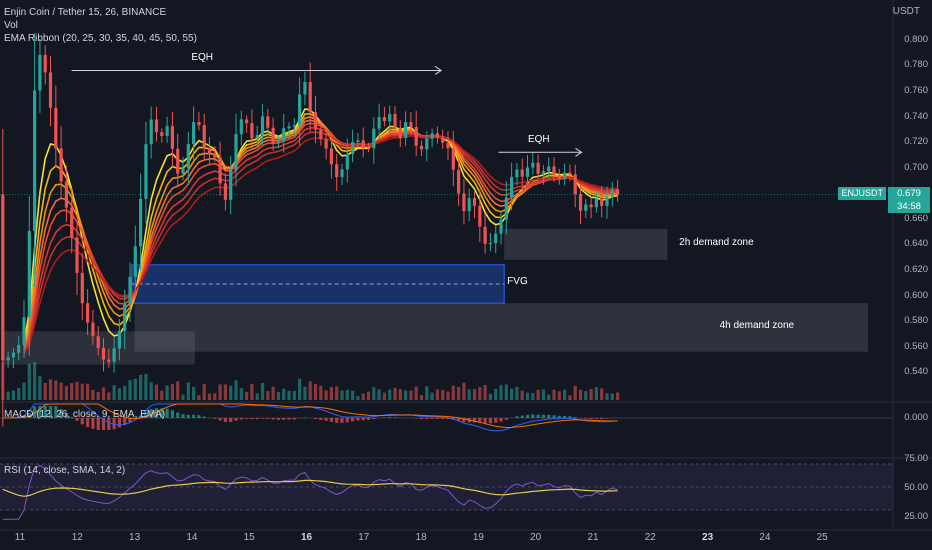 Image resolution: width=932 pixels, height=550 pixels. I want to click on price-tick: 0.720, so click(916, 142).